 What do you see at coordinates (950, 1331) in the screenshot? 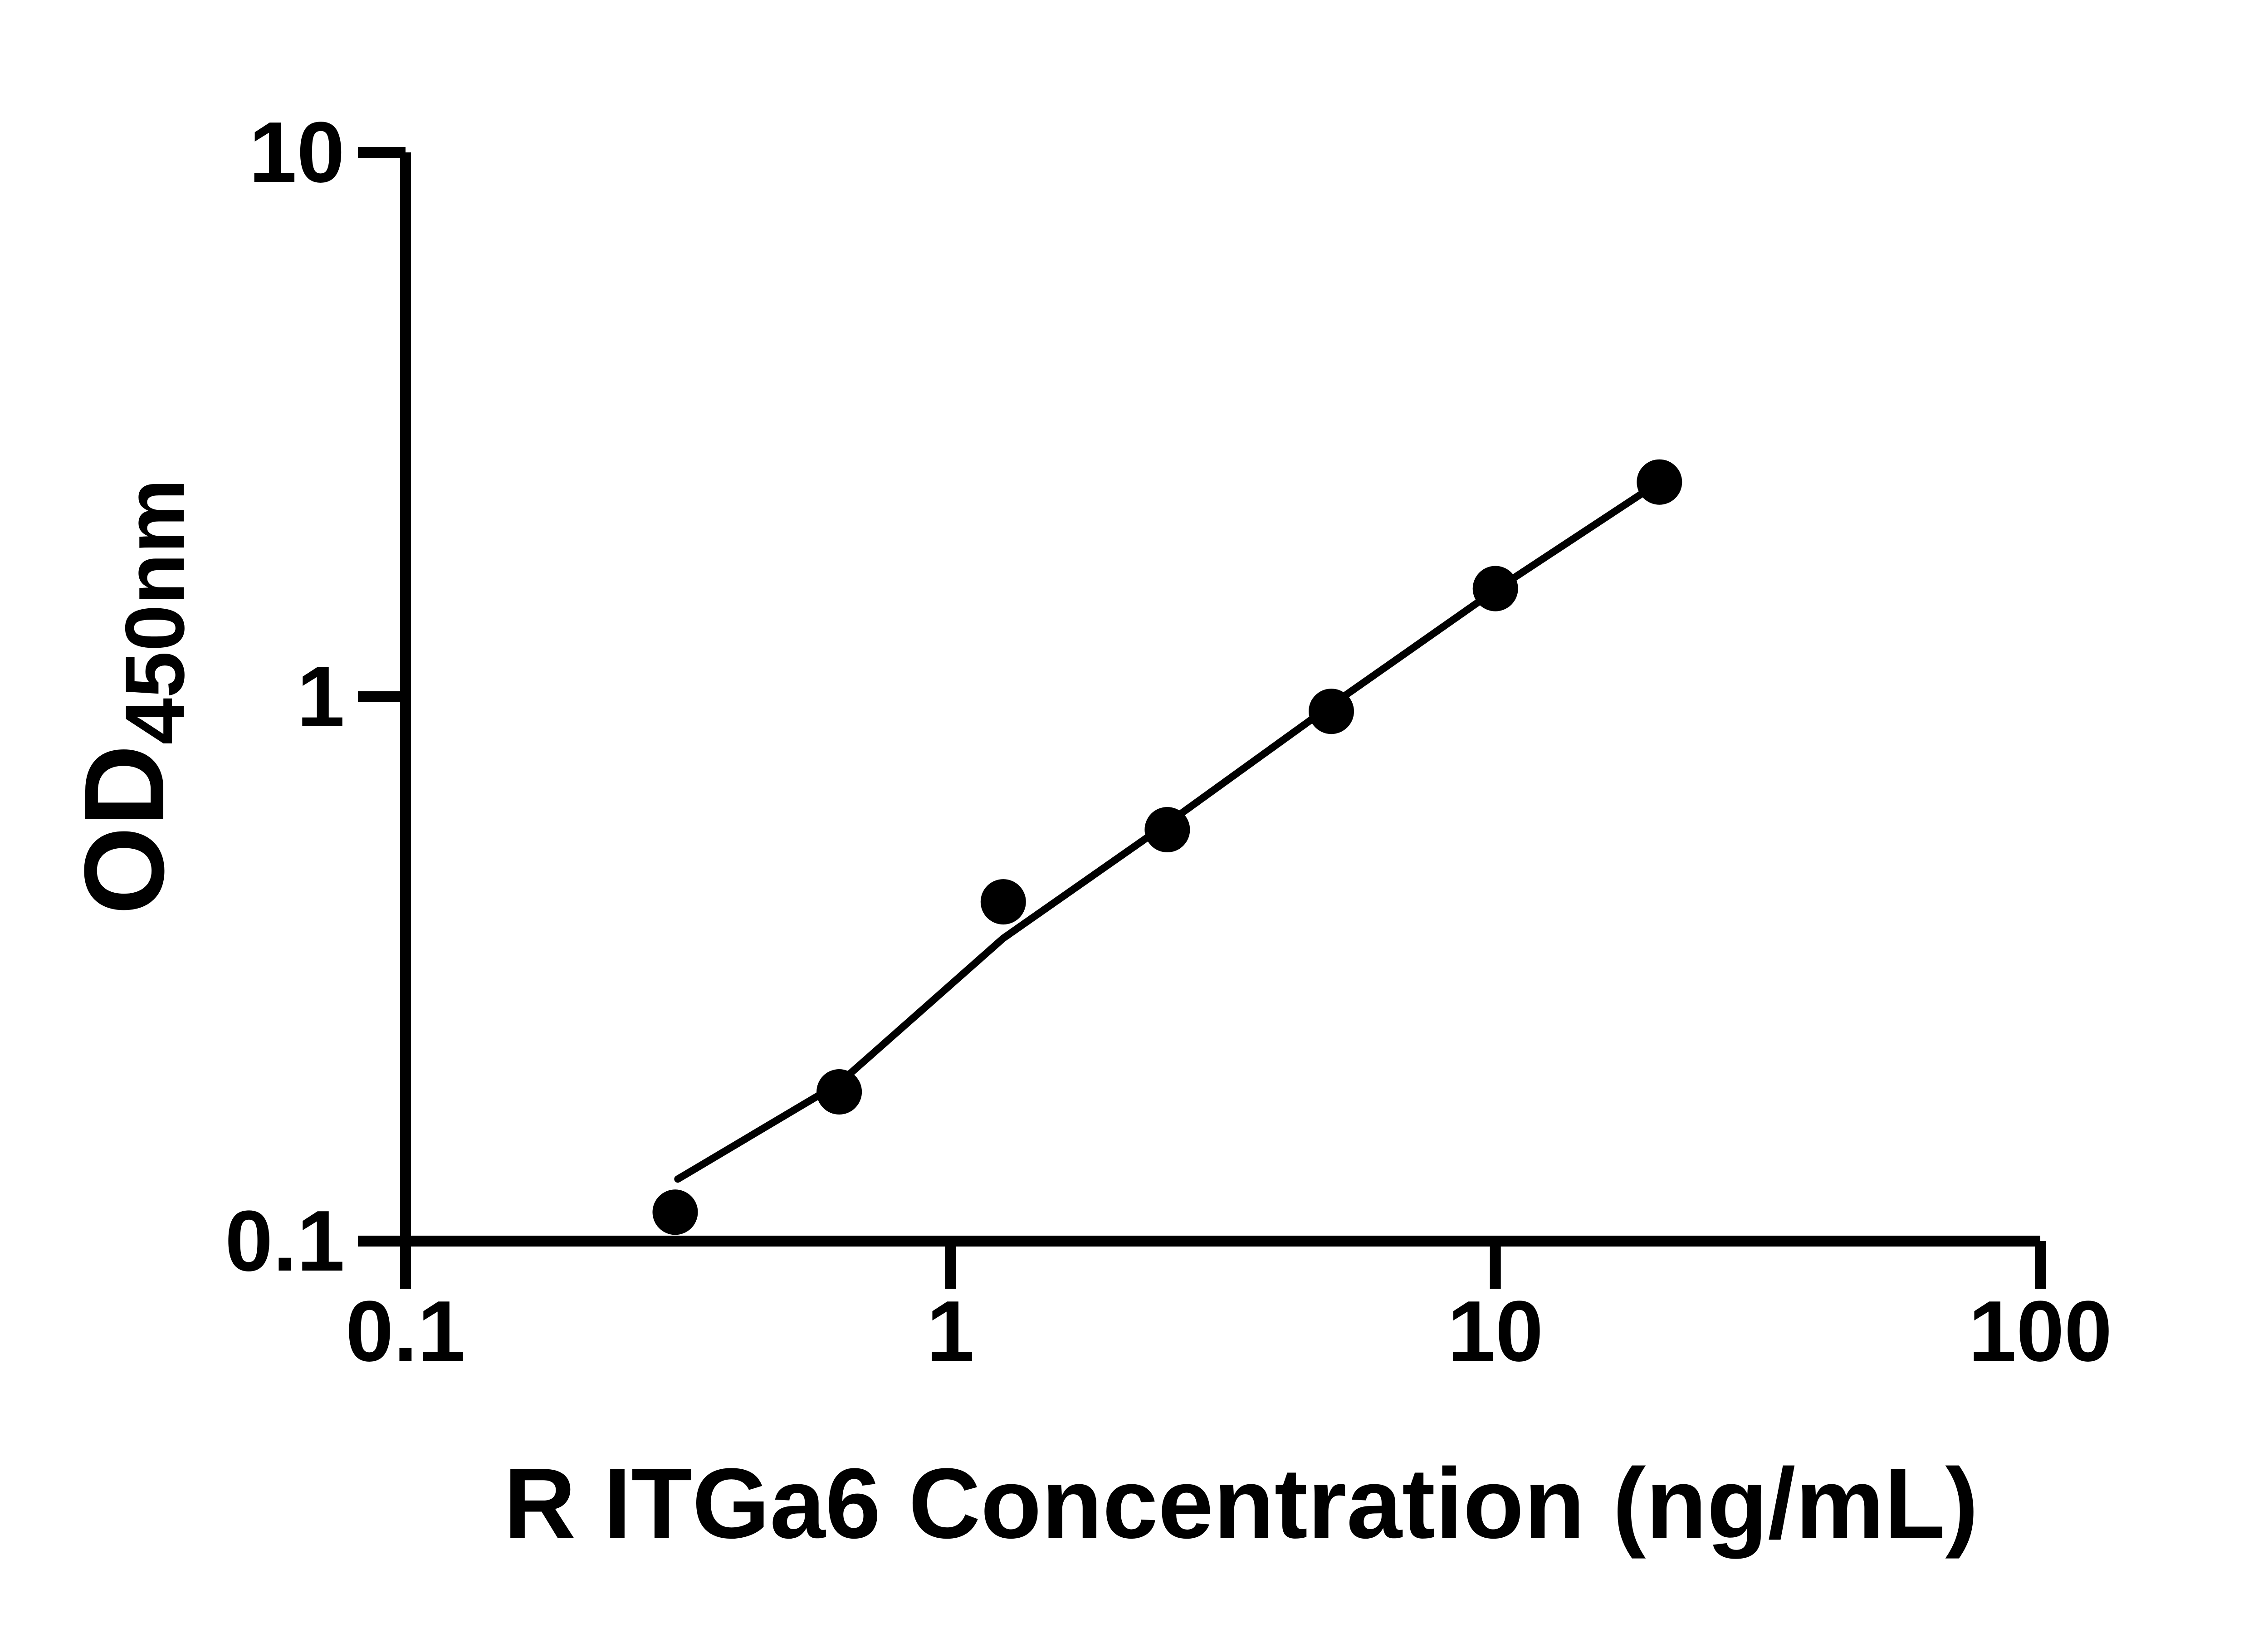
I see `x-tick-label: 1` at bounding box center [950, 1331].